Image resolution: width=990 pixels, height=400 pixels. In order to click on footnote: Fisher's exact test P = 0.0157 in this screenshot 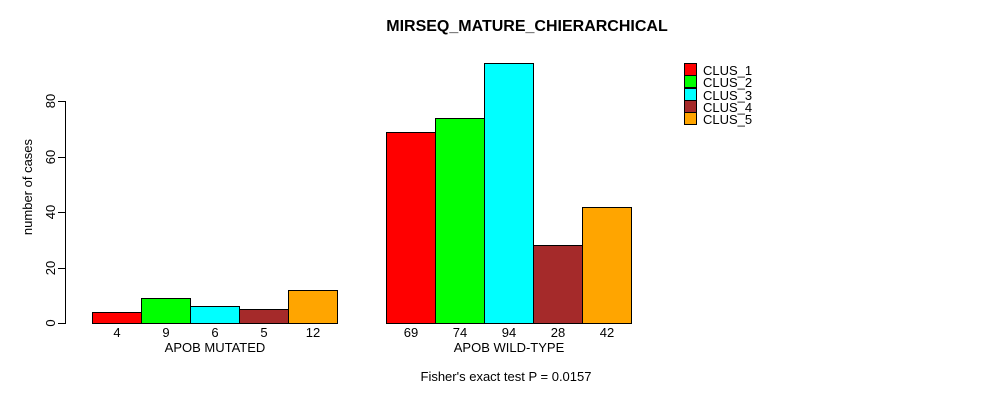, I will do `click(506, 376)`.